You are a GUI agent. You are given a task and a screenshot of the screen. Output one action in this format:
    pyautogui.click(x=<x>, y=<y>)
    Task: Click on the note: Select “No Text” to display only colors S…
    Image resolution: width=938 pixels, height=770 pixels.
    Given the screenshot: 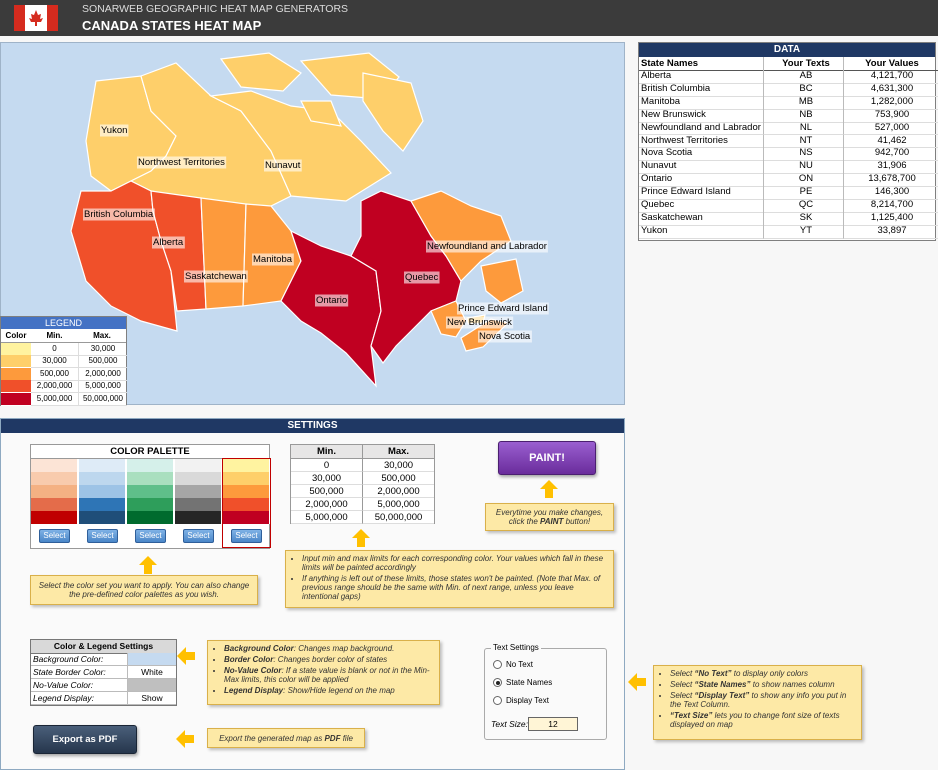 What is the action you would take?
    pyautogui.click(x=757, y=702)
    